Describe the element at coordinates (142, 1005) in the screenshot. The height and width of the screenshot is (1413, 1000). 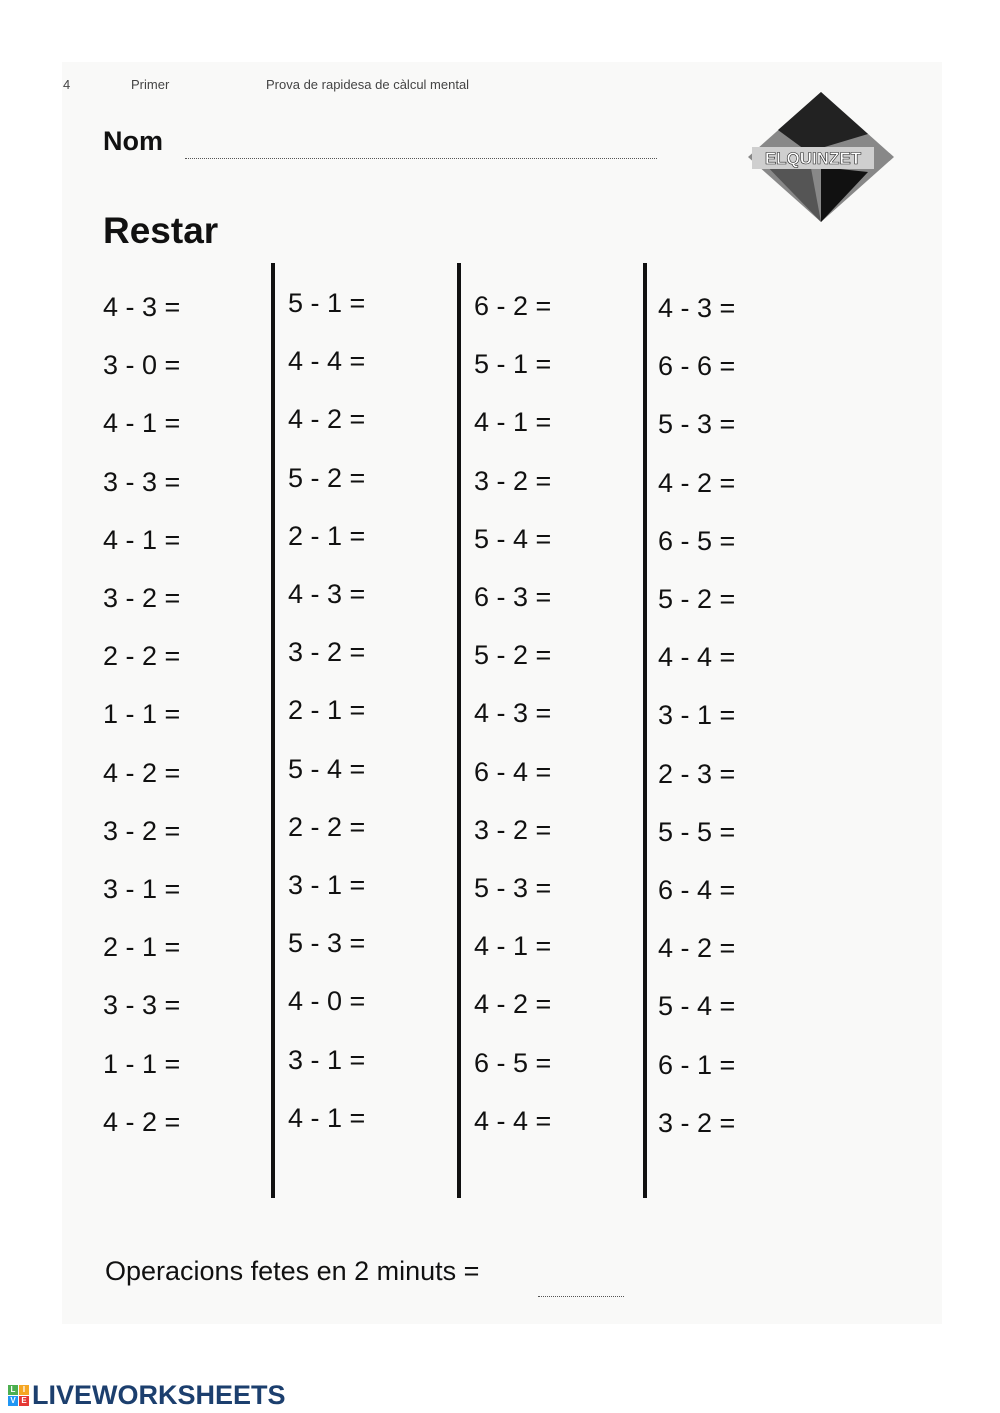
I see `problem-text: 3 - 3 =` at that location.